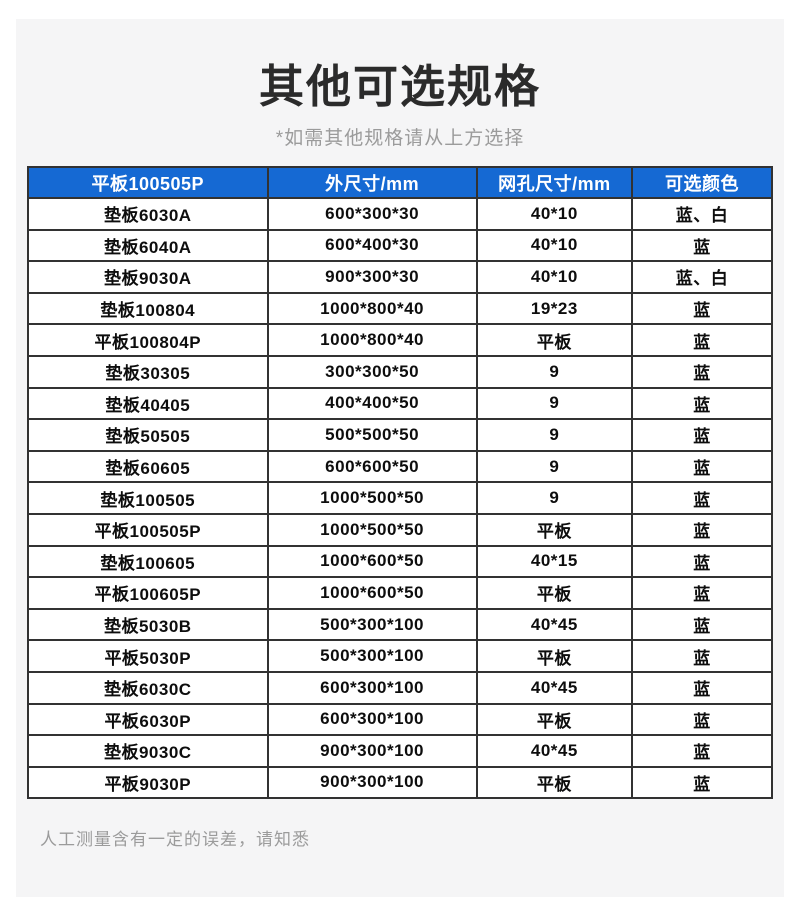 This screenshot has height=922, width=800. Describe the element at coordinates (400, 138) in the screenshot. I see `page-subtitle: *如需其他规格请从上方选择` at that location.